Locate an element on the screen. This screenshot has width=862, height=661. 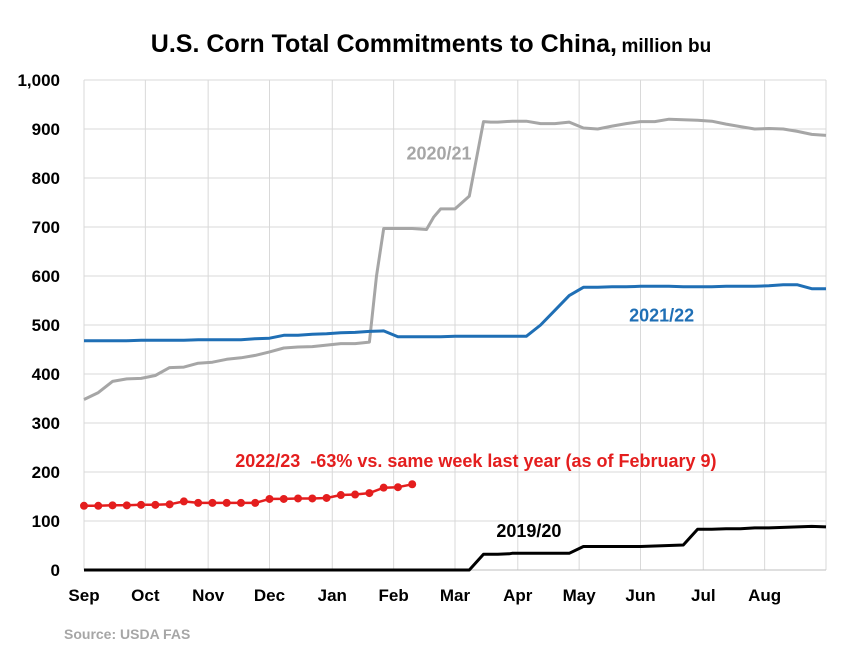
y-tick-label: 100 is located at coordinates (46, 521).